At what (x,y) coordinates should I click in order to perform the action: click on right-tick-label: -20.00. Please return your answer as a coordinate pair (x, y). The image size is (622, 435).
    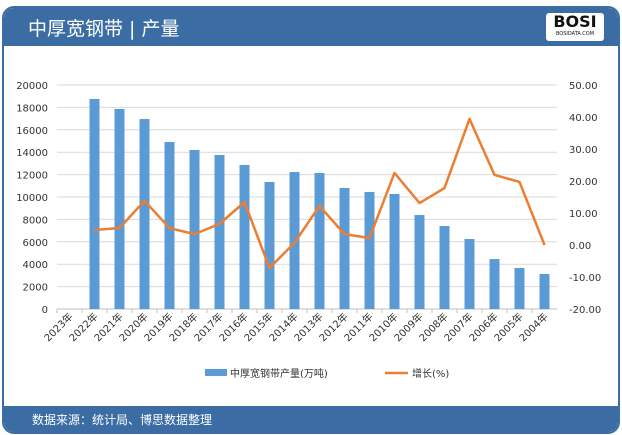
    Looking at the image, I should click on (585, 310).